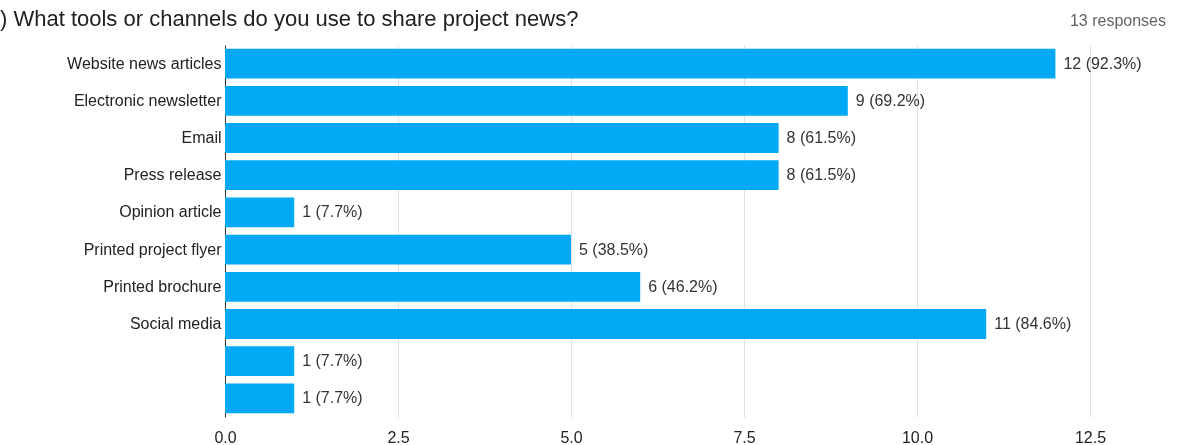 The image size is (1178, 445). What do you see at coordinates (571, 436) in the screenshot?
I see `x-tick-label: 5.0` at bounding box center [571, 436].